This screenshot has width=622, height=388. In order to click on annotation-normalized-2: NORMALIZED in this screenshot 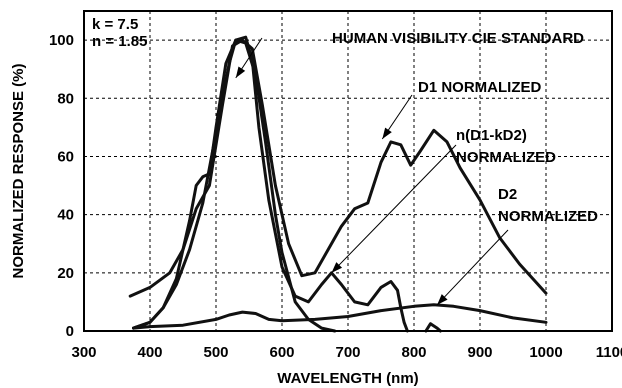, I will do `click(506, 157)`.